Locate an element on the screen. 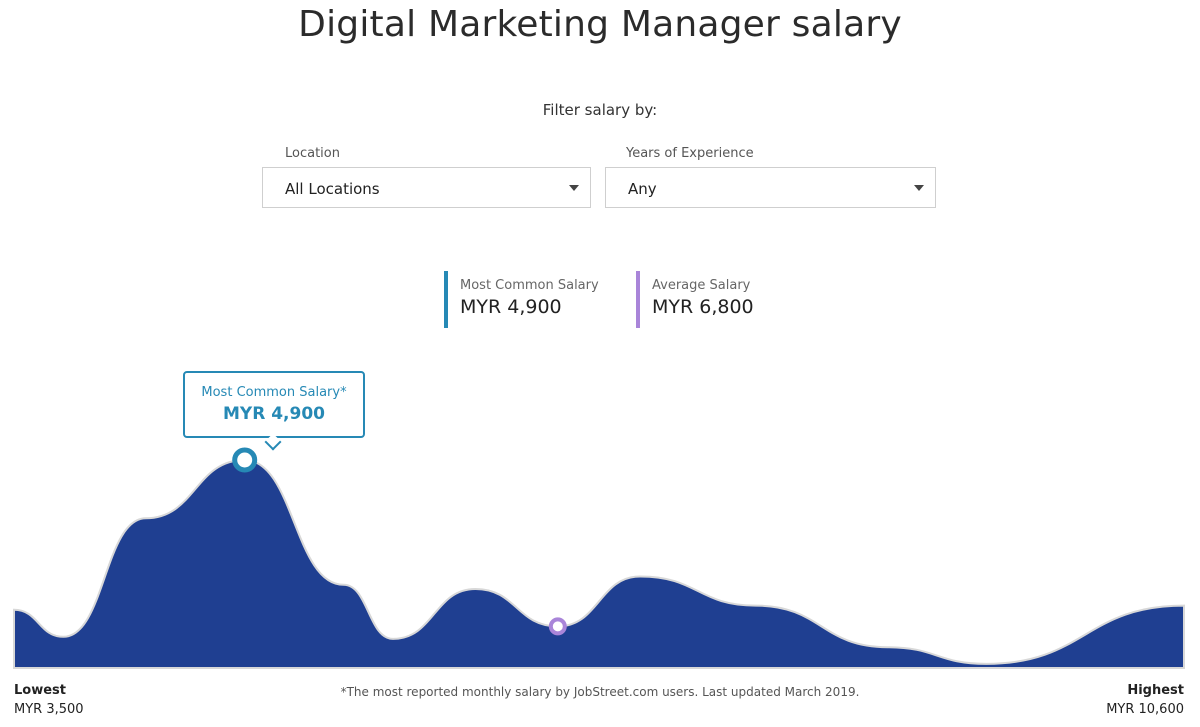 The image size is (1200, 727). average-salary-marker is located at coordinates (557, 626).